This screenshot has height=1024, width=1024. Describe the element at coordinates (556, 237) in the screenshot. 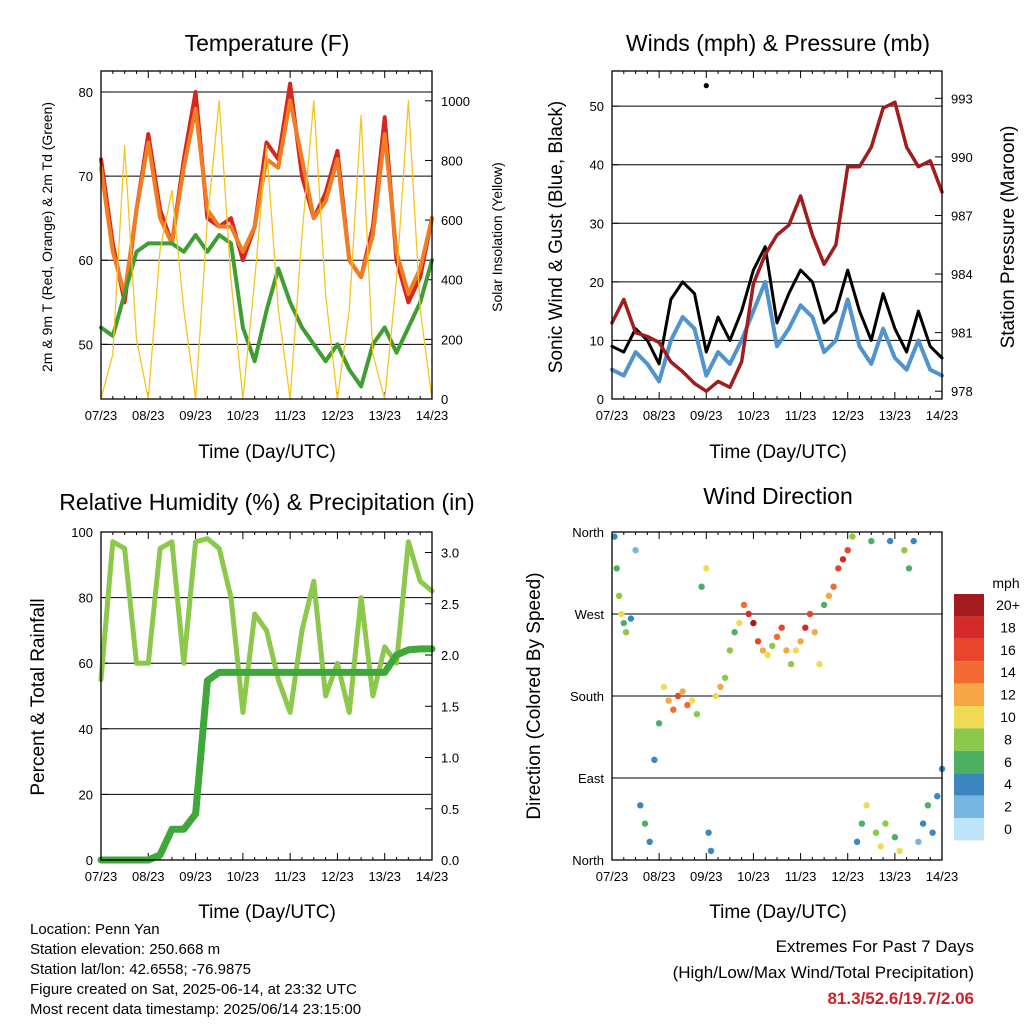

I see `winds-ylabel-left: Sonic Wind & Gust (Blue, Black)` at that location.